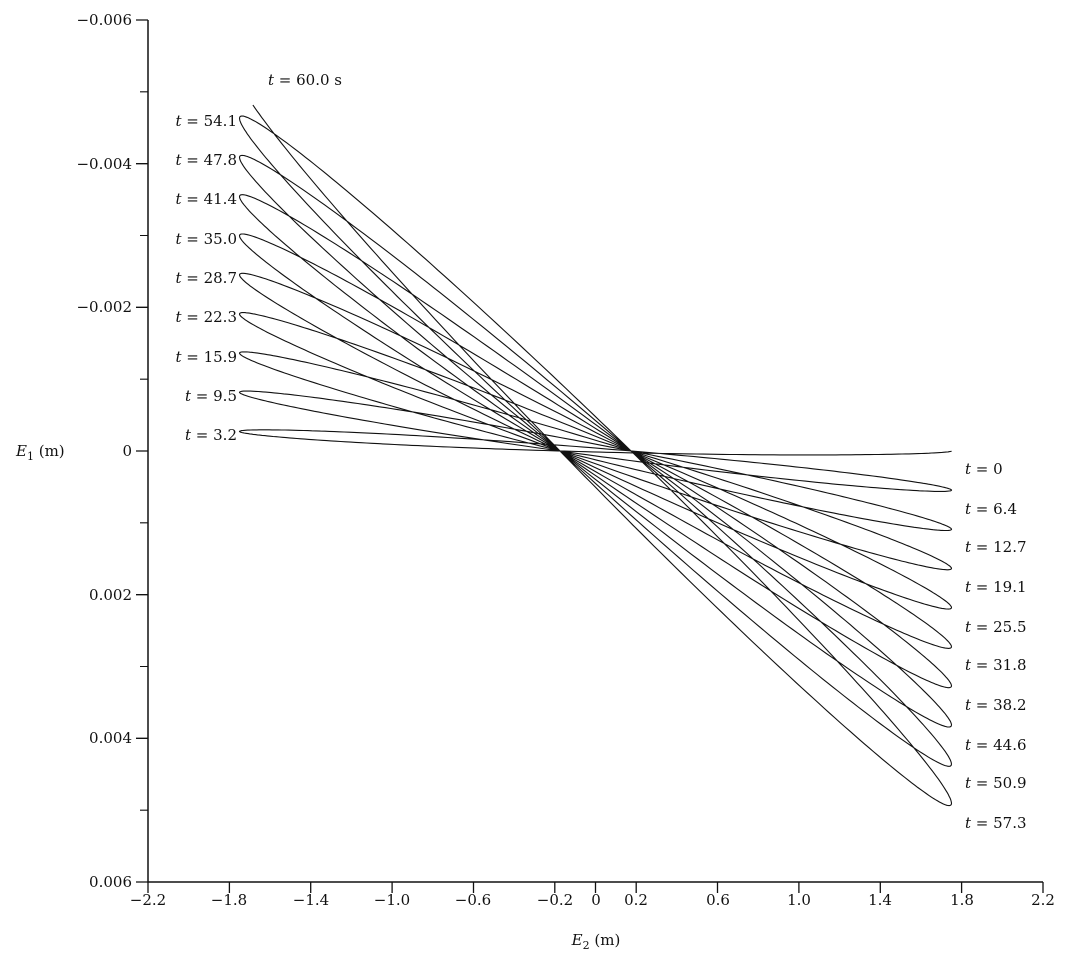 The width and height of the screenshot is (1065, 963). Describe the element at coordinates (996, 783) in the screenshot. I see `time-label: t = 50.9` at that location.